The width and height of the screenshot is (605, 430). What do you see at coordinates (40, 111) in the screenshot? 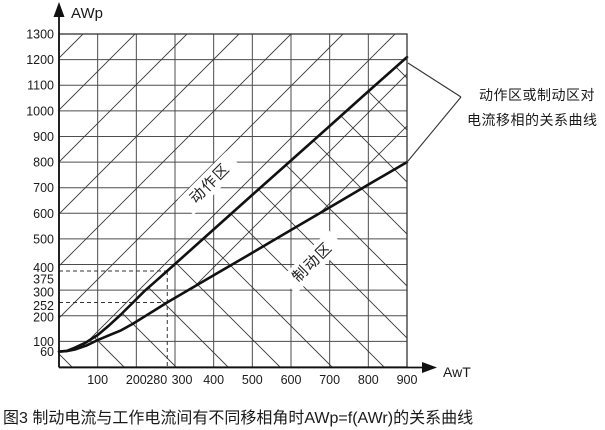
I see `y-tick-label: 1000` at bounding box center [40, 111].